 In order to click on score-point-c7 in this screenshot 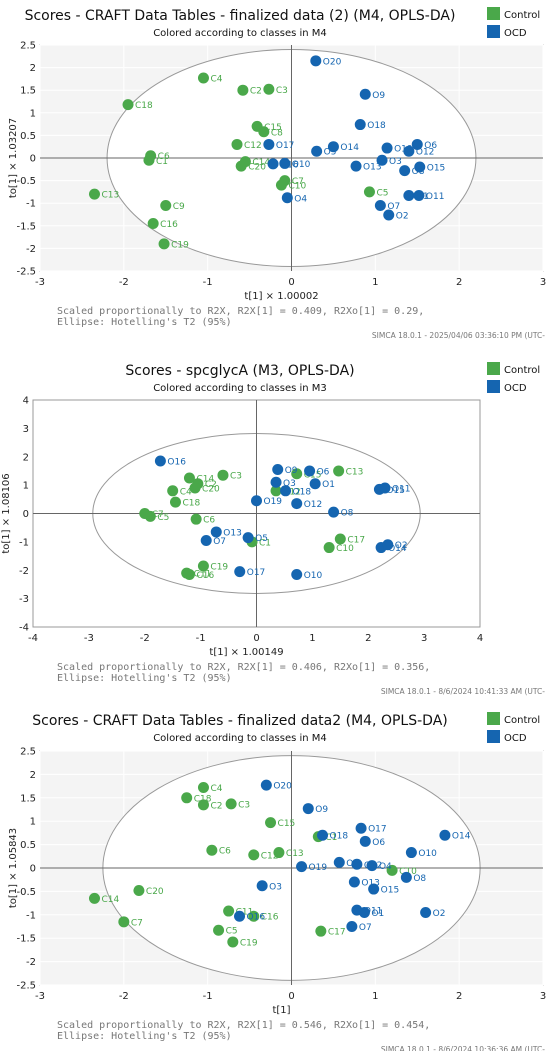, I will do `click(124, 922)`.